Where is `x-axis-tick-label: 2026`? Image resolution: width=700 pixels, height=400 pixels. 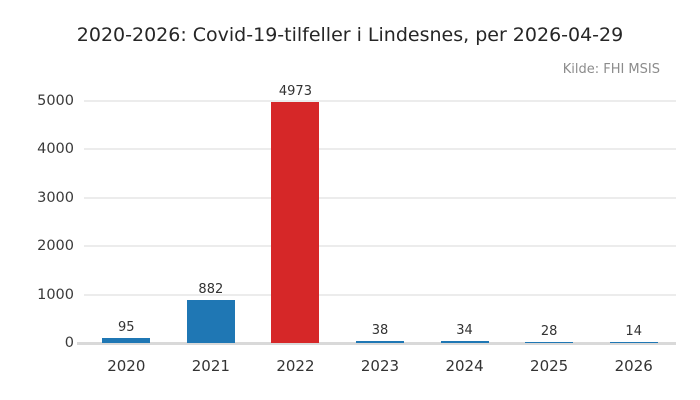
x-axis-tick-label: 2026 is located at coordinates (633, 366).